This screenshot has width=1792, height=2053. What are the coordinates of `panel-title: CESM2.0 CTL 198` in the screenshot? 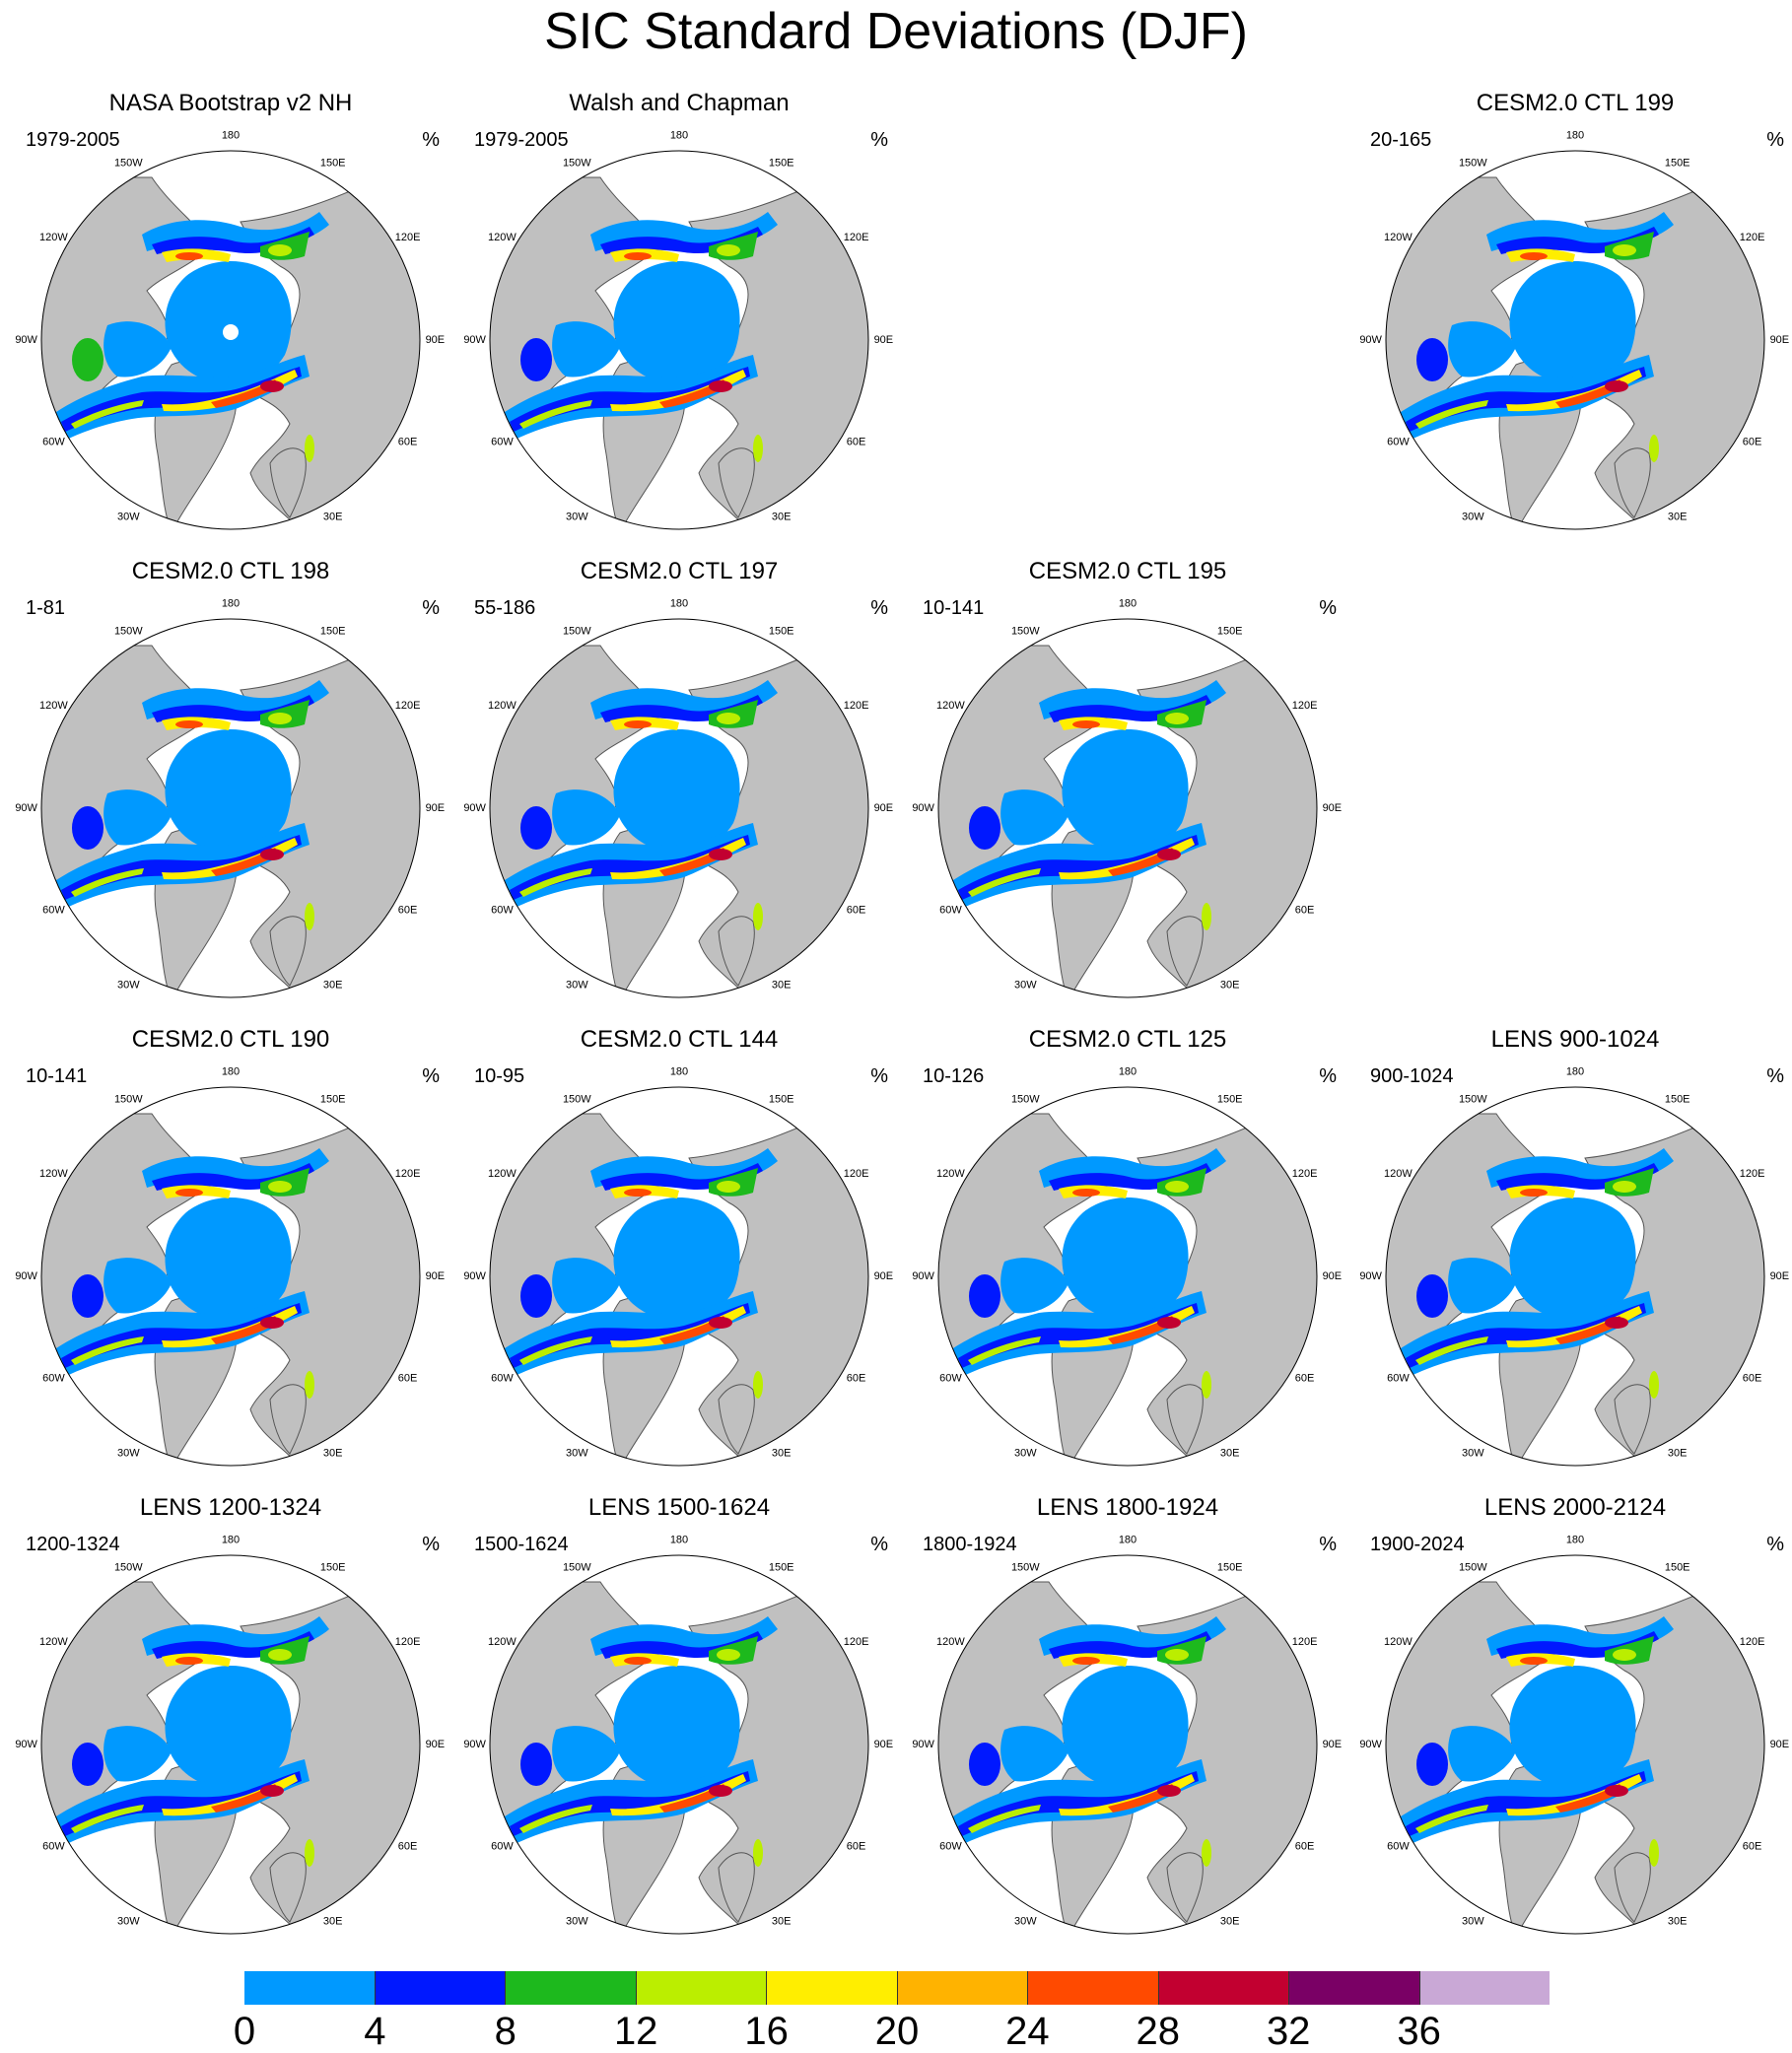 It's located at (230, 571).